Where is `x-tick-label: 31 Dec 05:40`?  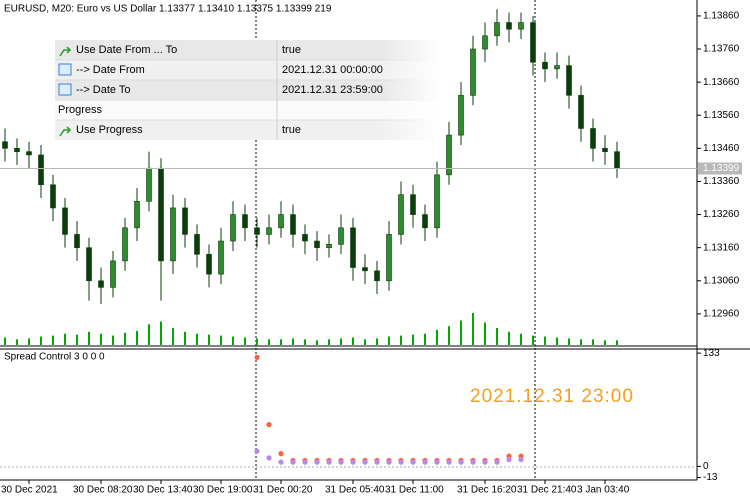
x-tick-label: 31 Dec 05:40 is located at coordinates (355, 490).